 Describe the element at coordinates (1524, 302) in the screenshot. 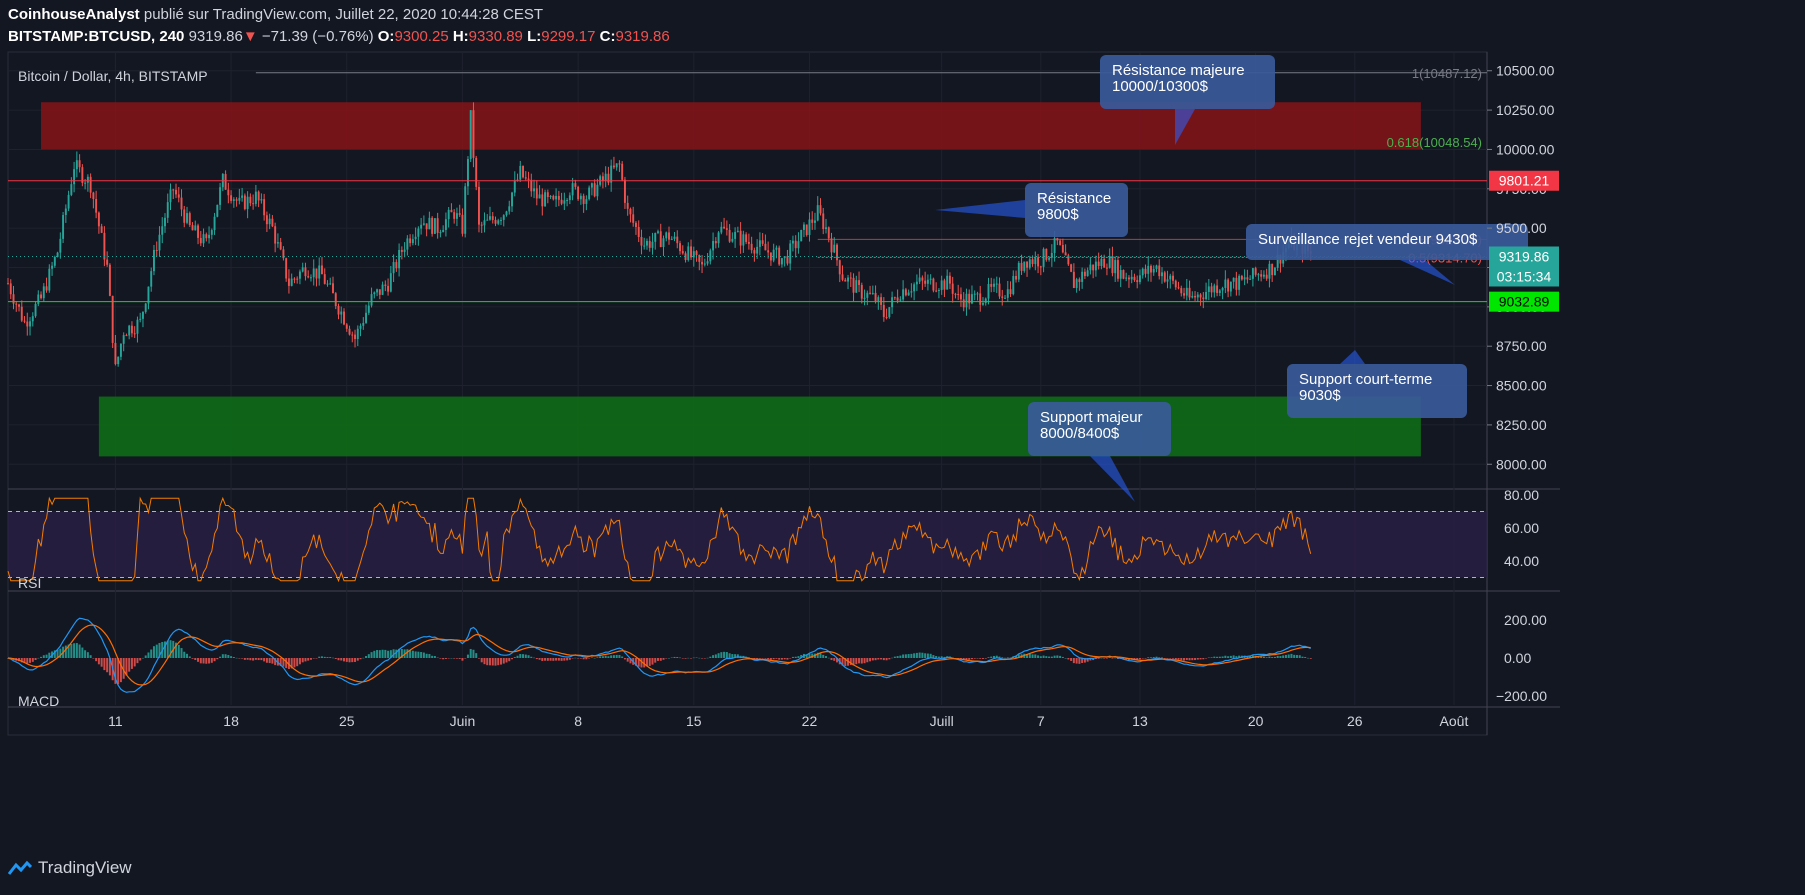

I see `price-tag-label: 9032.89` at that location.